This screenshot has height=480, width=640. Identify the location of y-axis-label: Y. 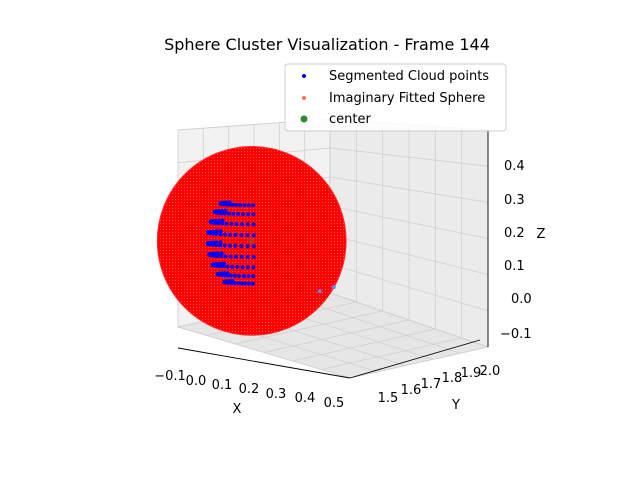
(455, 405).